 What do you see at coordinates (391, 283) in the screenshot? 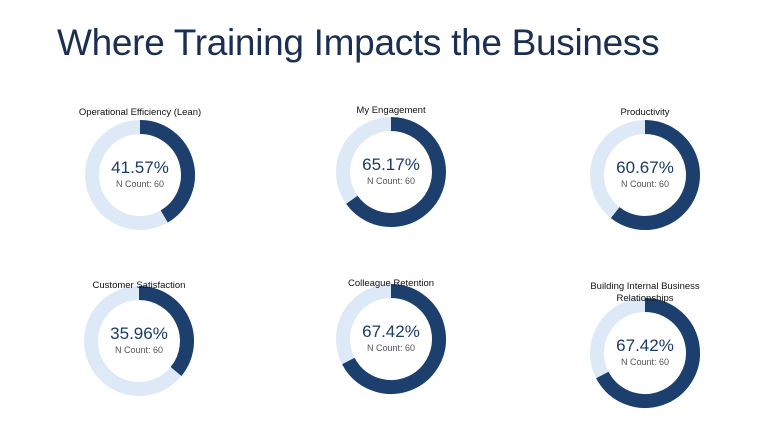
I see `chart-title: Colleague Retention` at bounding box center [391, 283].